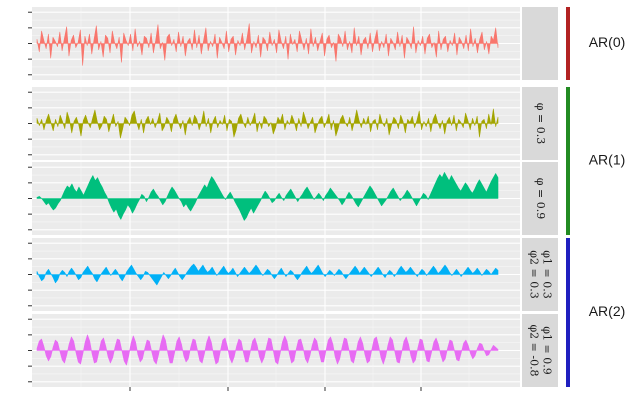 The width and height of the screenshot is (640, 405). Describe the element at coordinates (534, 274) in the screenshot. I see `strip-label: φ2 = 0.3` at that location.